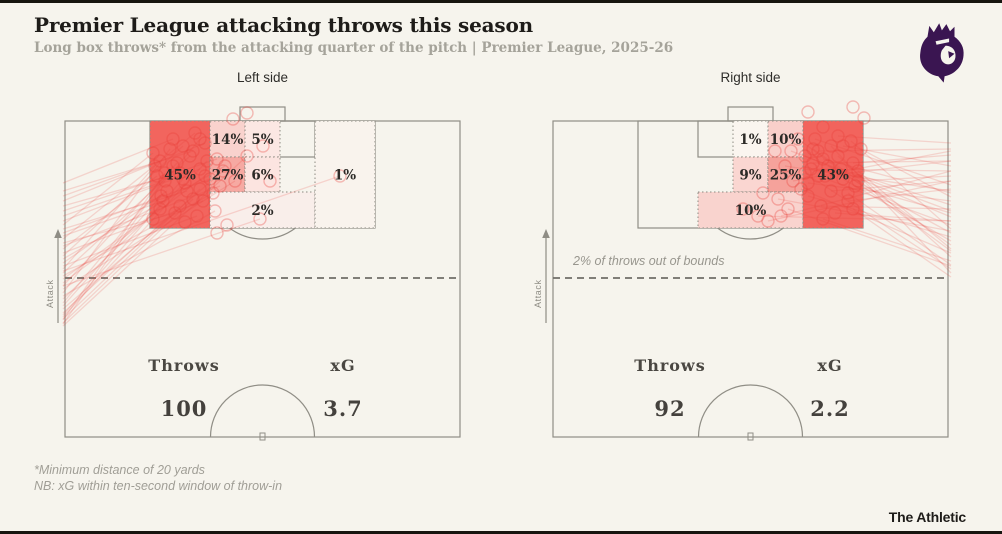 This screenshot has width=1002, height=534. I want to click on svg-text: 9%, so click(750, 176).